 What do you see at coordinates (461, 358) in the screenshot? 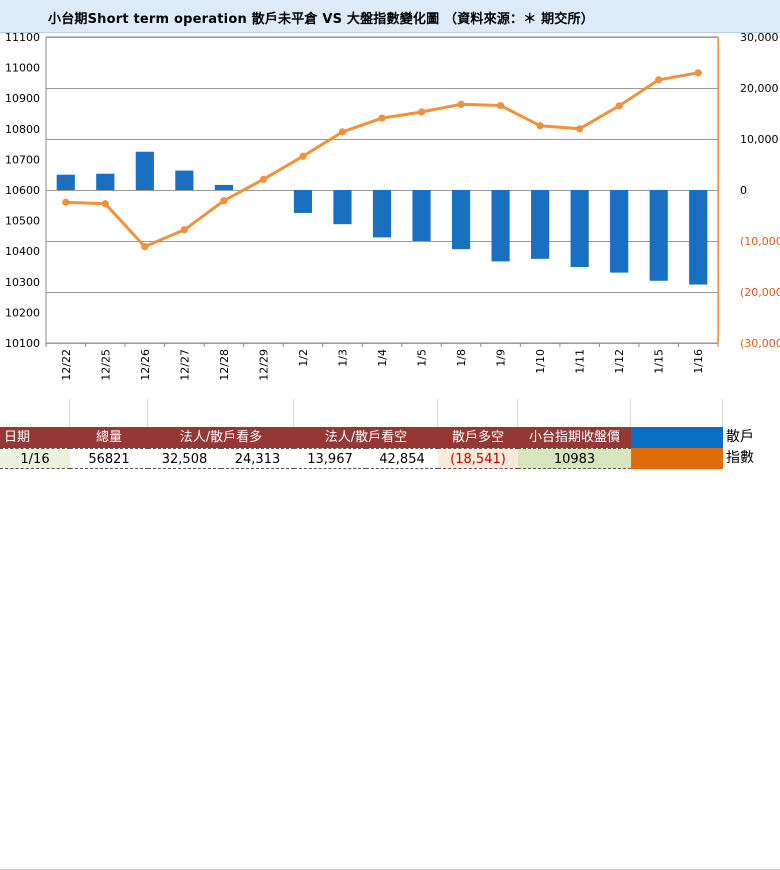
I see `x-tick-label: 1/8` at bounding box center [461, 358].